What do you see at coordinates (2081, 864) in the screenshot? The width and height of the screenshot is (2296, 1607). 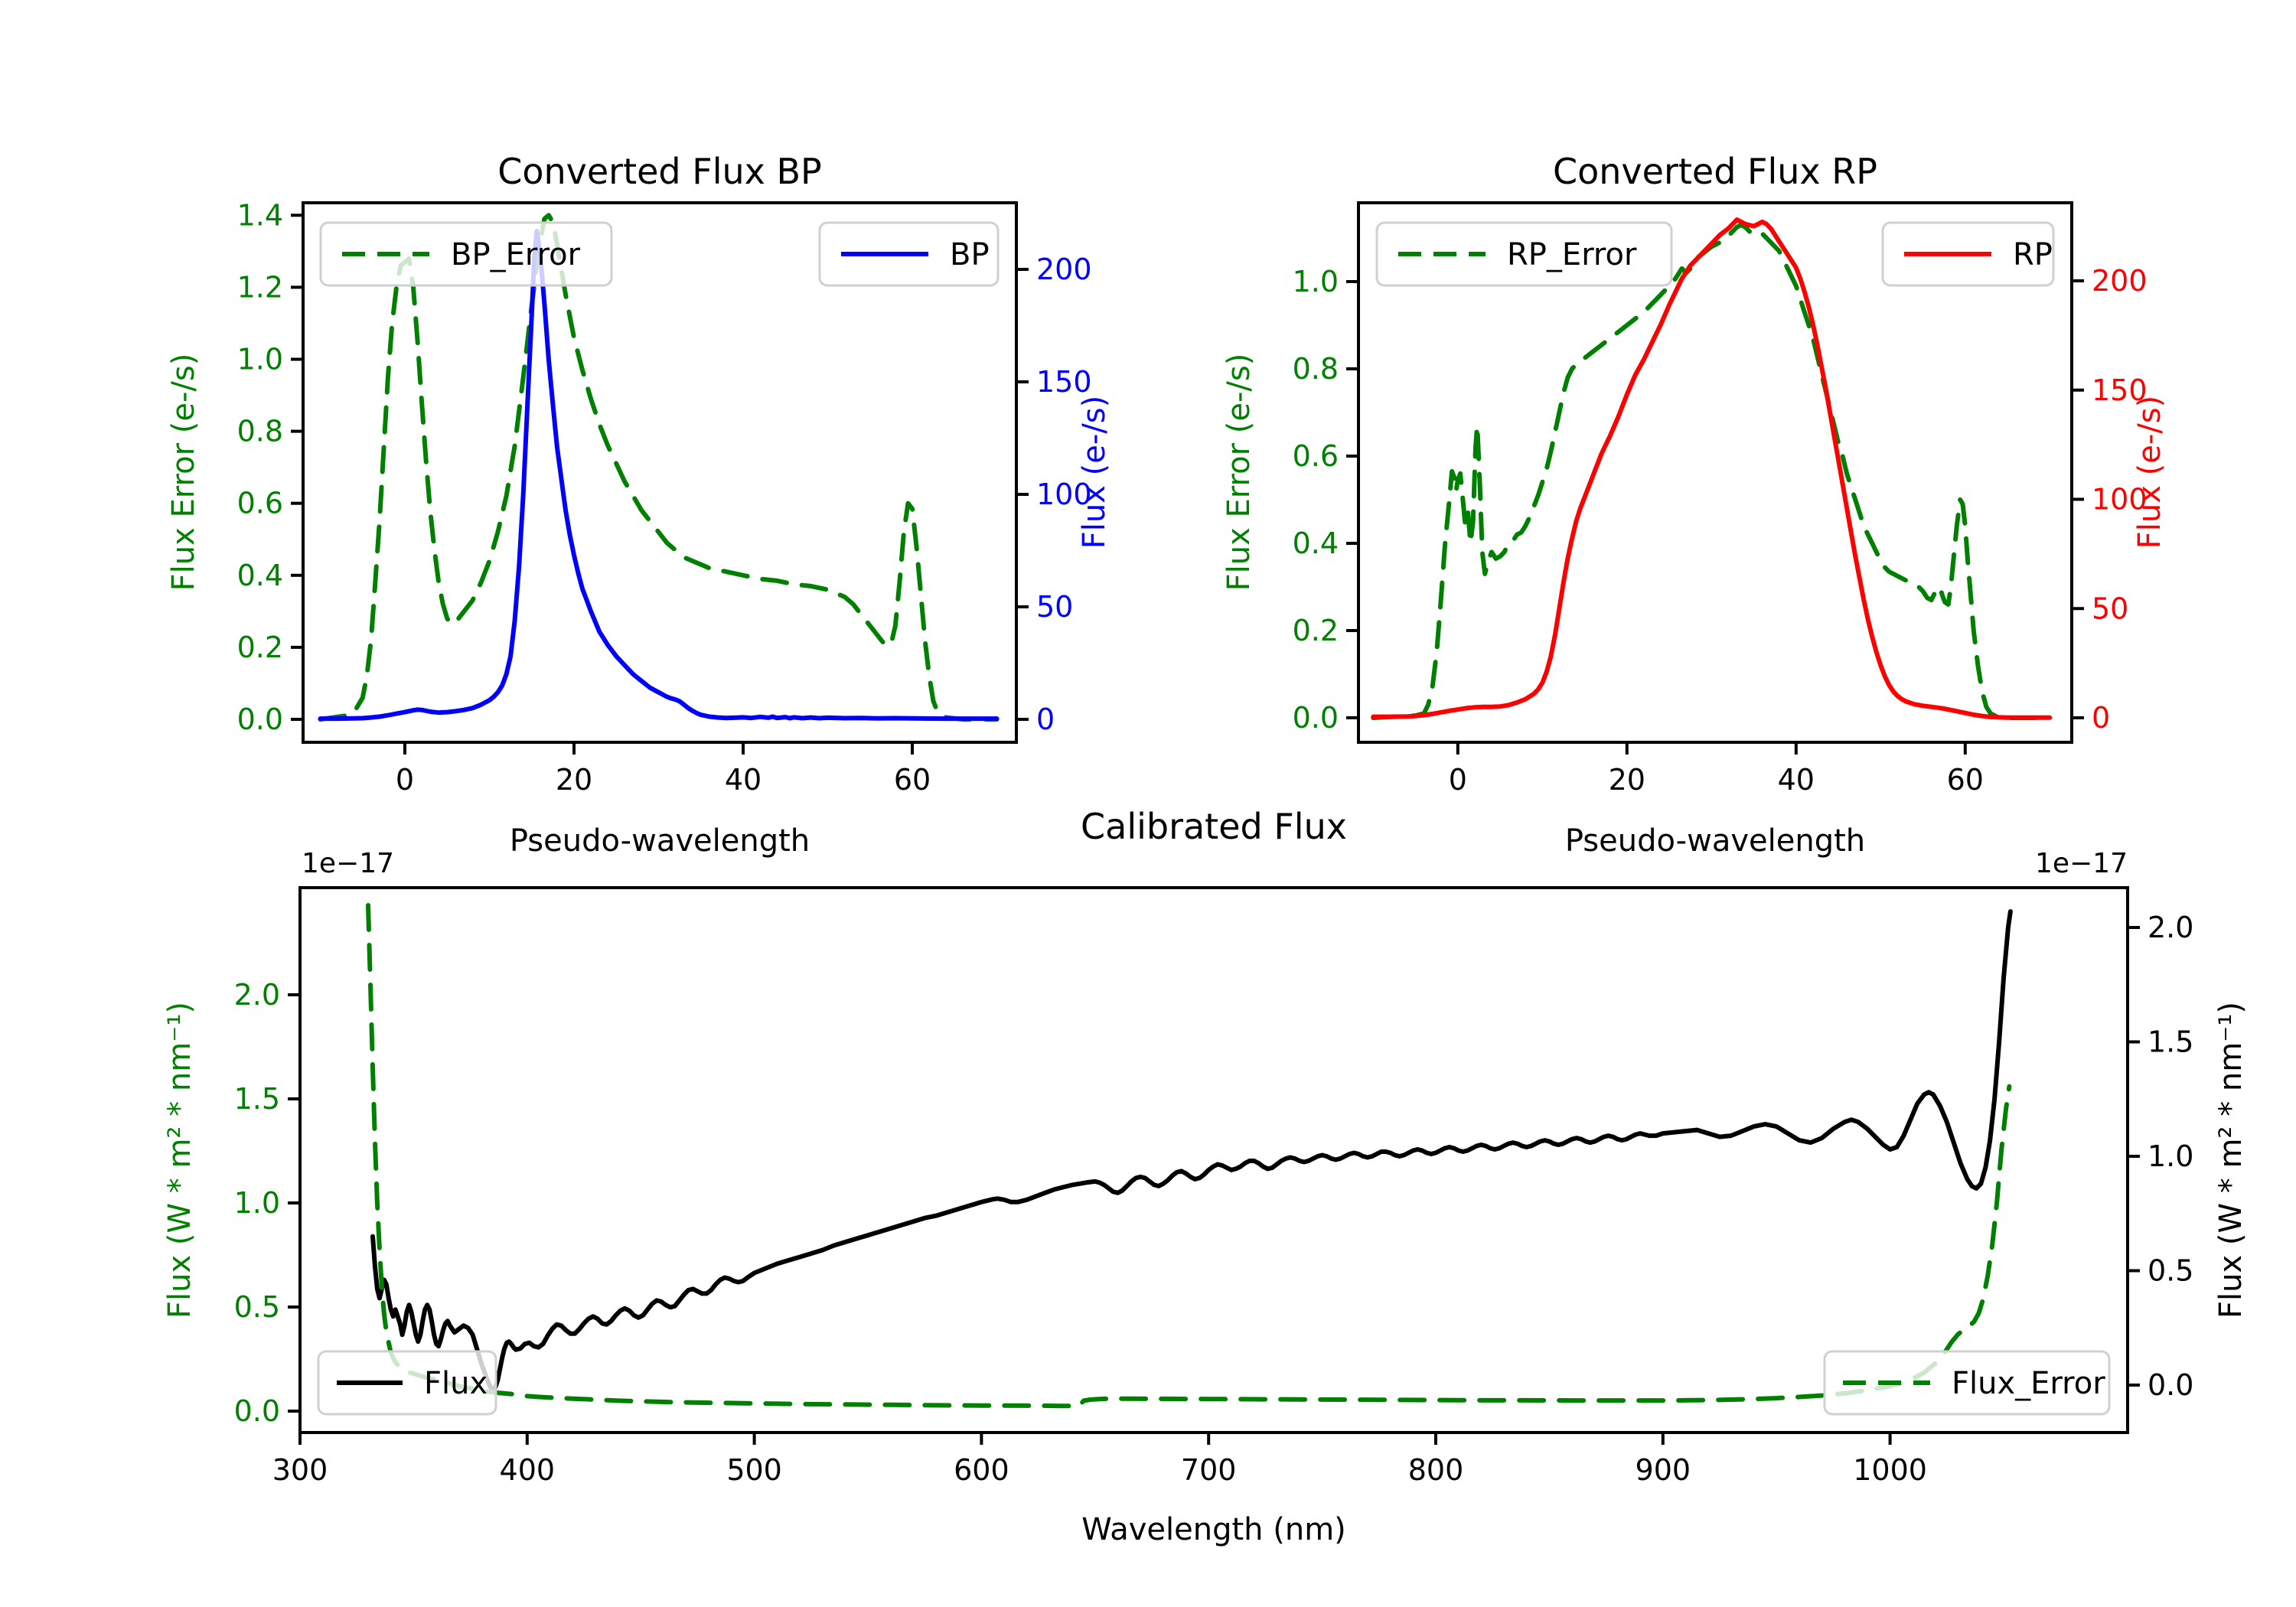 I see `axis-offset-label-right: 1e−17` at bounding box center [2081, 864].